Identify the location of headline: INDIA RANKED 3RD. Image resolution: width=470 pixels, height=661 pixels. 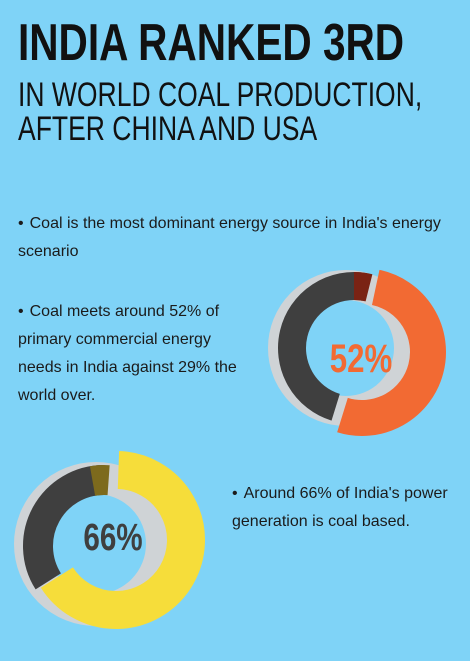
(211, 43).